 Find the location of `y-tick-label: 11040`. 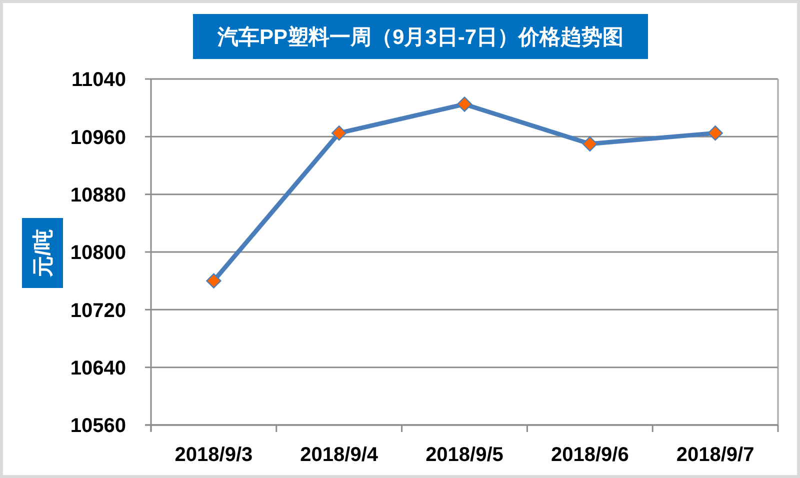

y-tick-label: 11040 is located at coordinates (98, 80).